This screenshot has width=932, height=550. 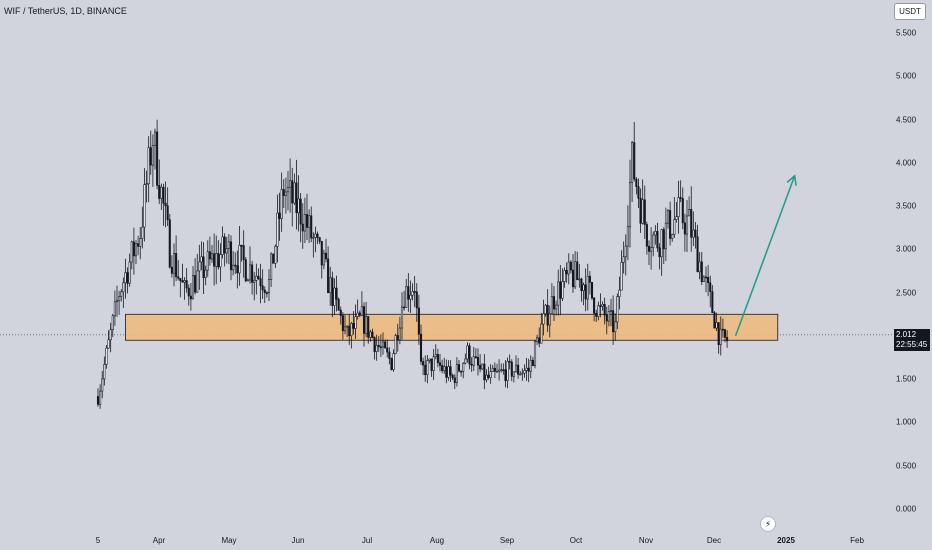 What do you see at coordinates (910, 11) in the screenshot?
I see `currency-button: USDT` at bounding box center [910, 11].